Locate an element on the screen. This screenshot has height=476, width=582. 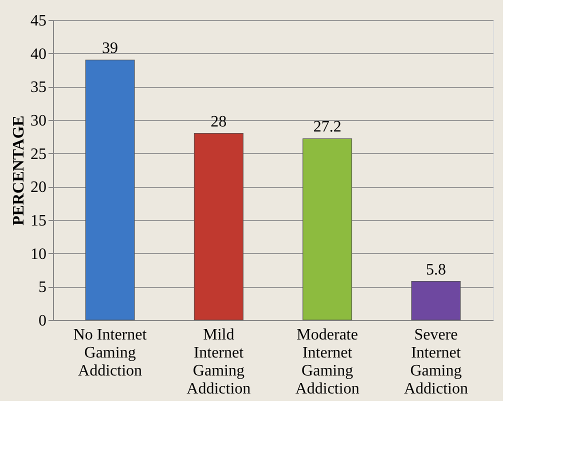
y-tick-label: 20 is located at coordinates (38, 187).